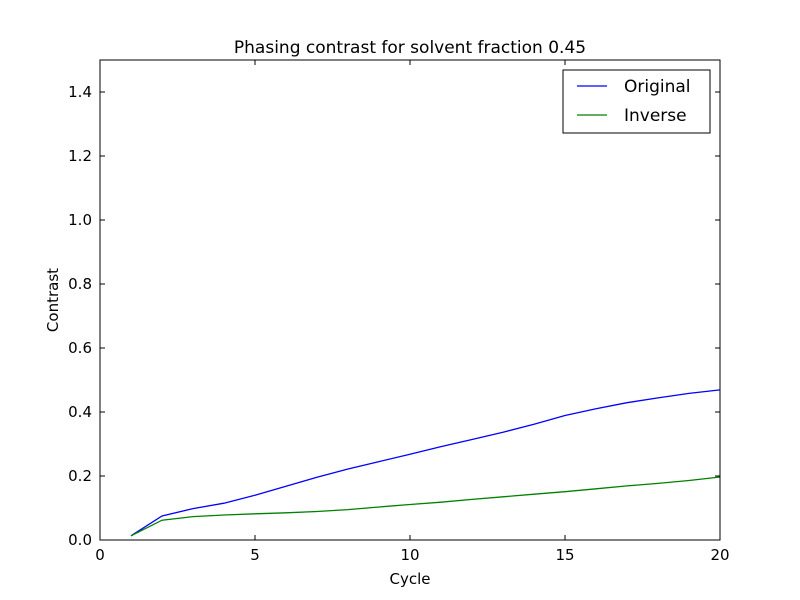 Image resolution: width=800 pixels, height=600 pixels. What do you see at coordinates (255, 555) in the screenshot?
I see `x-tick-label: 5` at bounding box center [255, 555].